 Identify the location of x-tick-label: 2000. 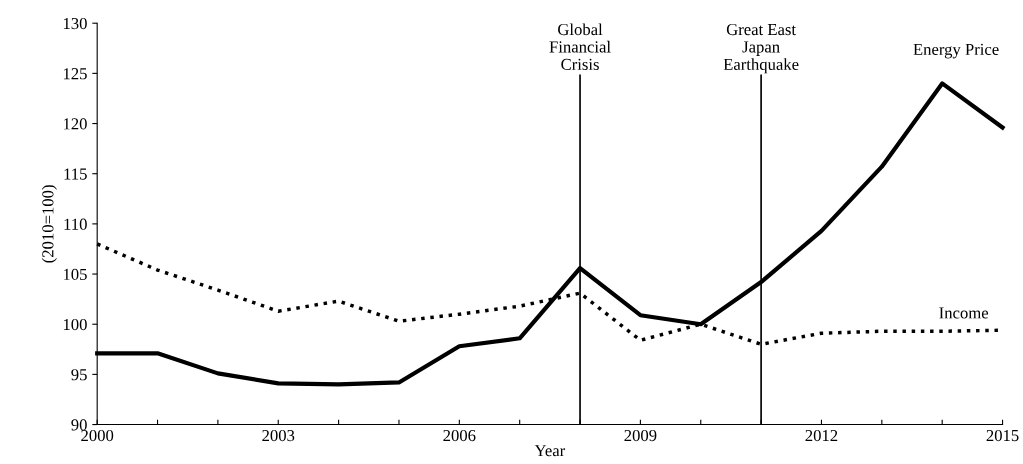
(97, 435).